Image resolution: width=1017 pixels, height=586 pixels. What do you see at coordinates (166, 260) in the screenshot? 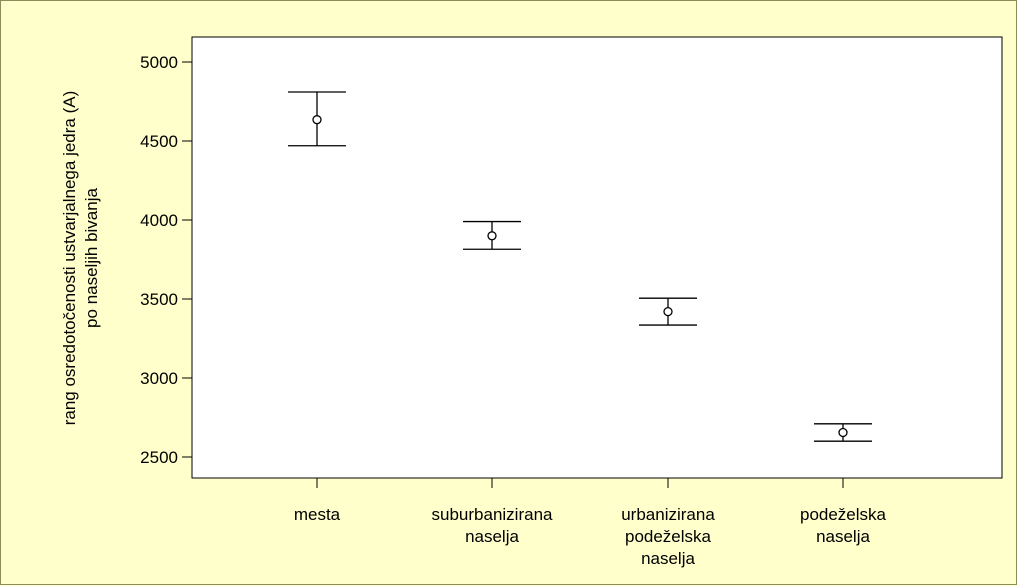
I see `y-axis: 2500 3000 3500 4000 4500 5000` at bounding box center [166, 260].